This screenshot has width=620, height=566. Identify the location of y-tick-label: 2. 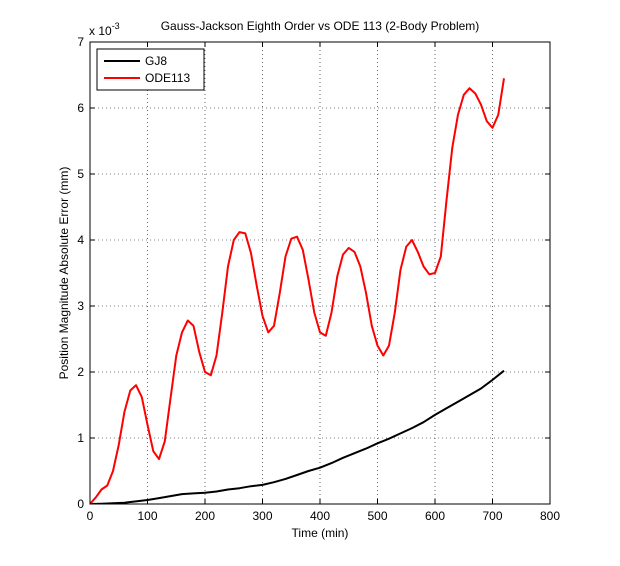
(80, 372).